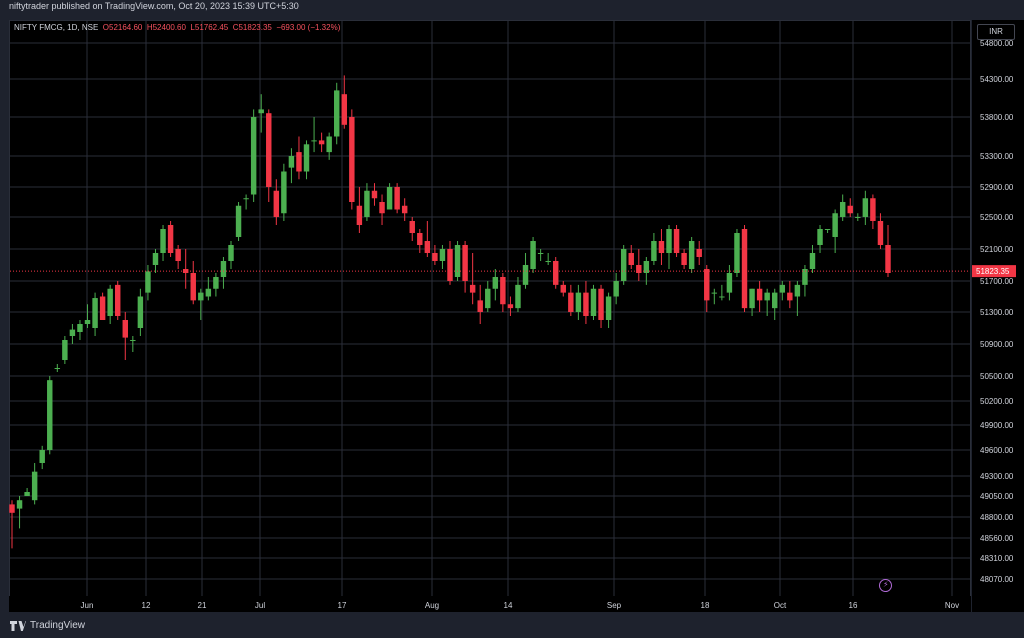  Describe the element at coordinates (58, 625) in the screenshot. I see `brand-text: TradingView` at that location.